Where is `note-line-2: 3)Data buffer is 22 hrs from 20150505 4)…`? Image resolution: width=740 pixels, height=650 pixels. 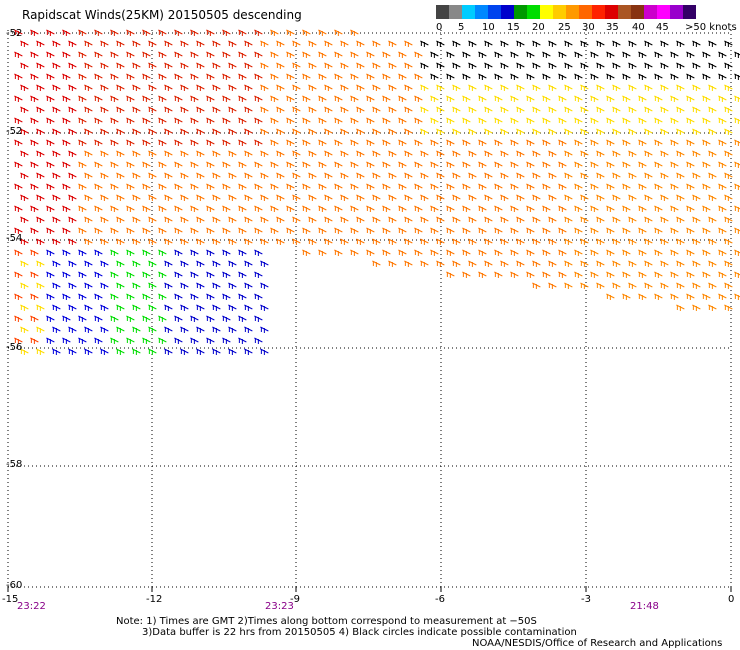 note-line-2: 3)Data buffer is 22 hrs from 20150505 4)… is located at coordinates (359, 632).